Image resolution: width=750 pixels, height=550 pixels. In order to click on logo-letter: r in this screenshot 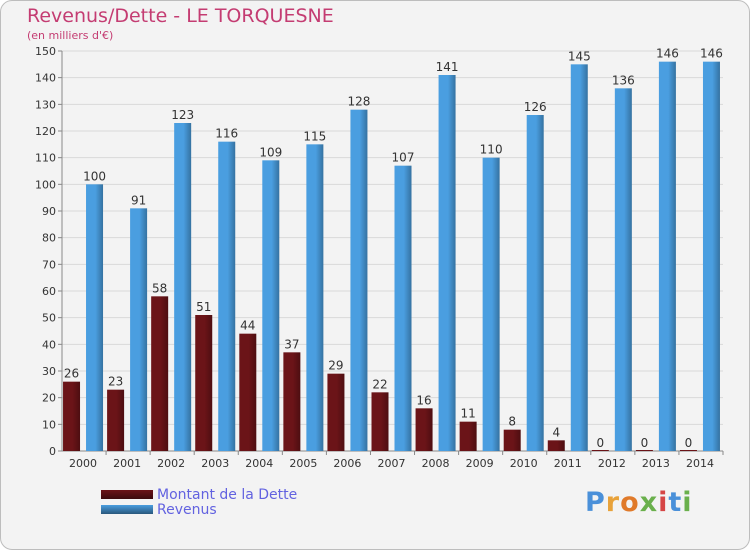, I will do `click(613, 502)`.